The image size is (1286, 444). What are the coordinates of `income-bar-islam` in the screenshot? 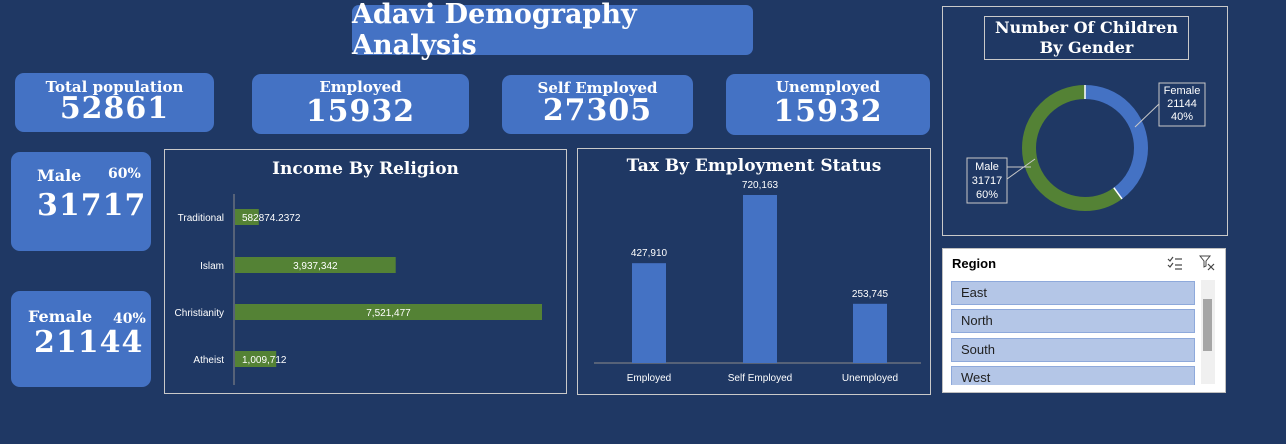 It's located at (315, 265).